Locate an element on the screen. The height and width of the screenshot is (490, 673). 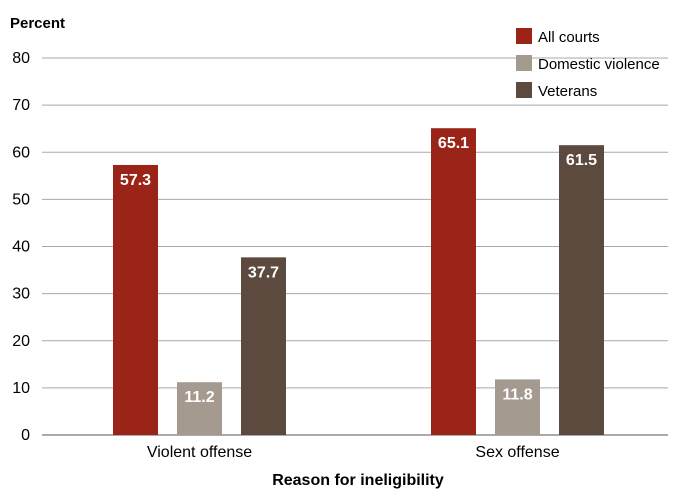
legend-label: Veterans is located at coordinates (567, 91).